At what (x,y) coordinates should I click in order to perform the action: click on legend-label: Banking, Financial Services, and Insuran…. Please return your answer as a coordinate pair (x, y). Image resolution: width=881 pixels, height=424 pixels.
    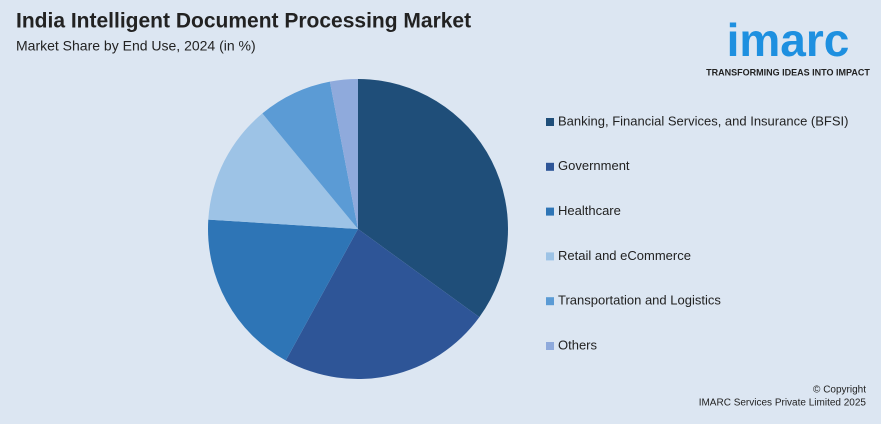
    Looking at the image, I should click on (703, 120).